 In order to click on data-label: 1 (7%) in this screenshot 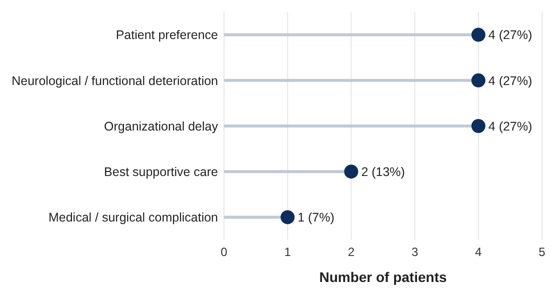, I will do `click(316, 217)`.